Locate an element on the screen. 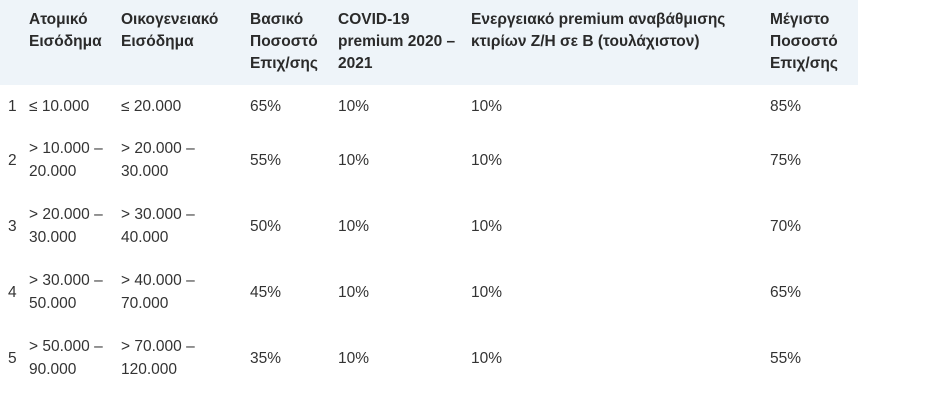 The image size is (945, 404). individual-income-cell: > 50.000 – 90.000 is located at coordinates (66, 358).